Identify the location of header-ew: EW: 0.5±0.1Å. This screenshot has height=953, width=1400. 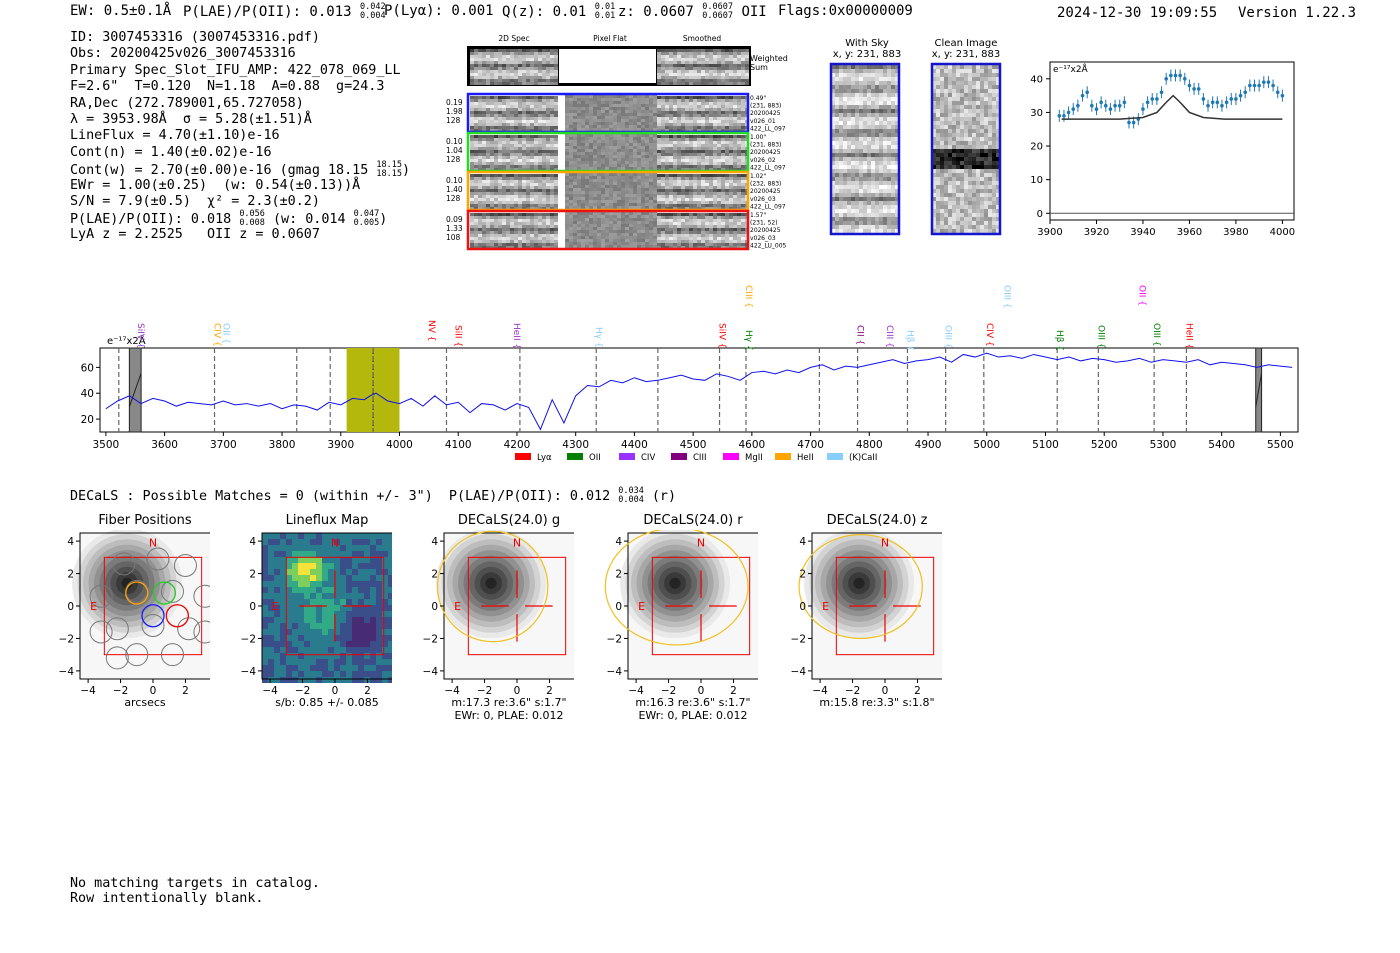
(121, 11).